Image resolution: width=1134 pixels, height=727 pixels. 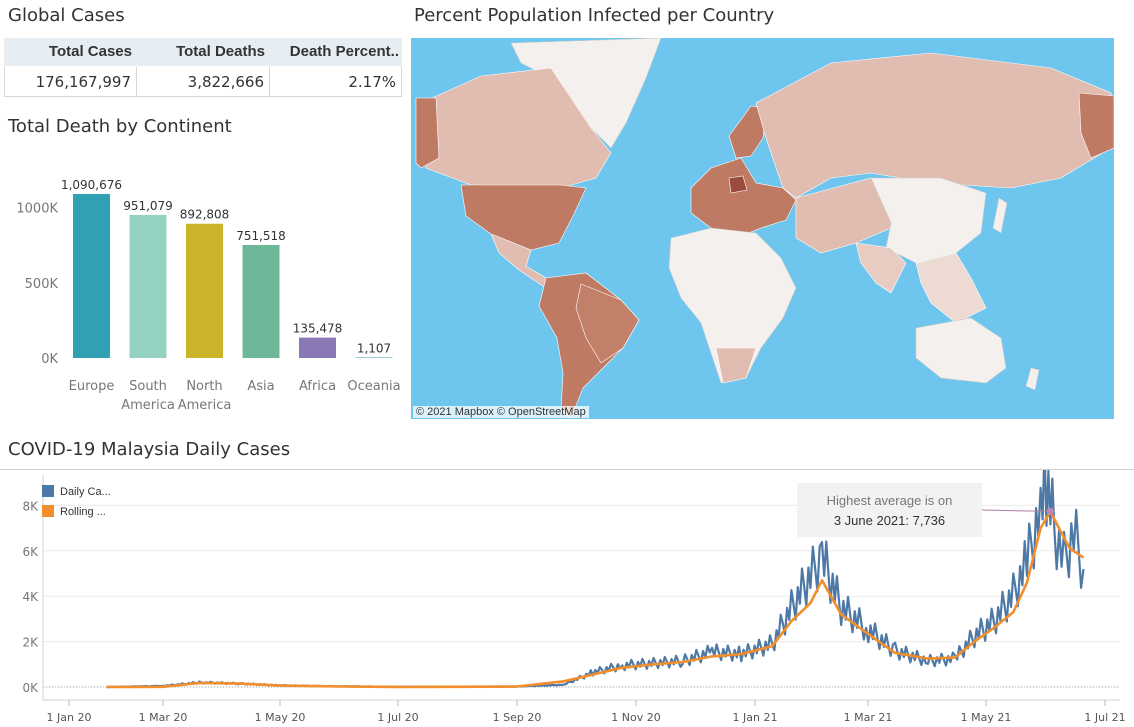 I want to click on y-tick-label: 4K, so click(x=30, y=597).